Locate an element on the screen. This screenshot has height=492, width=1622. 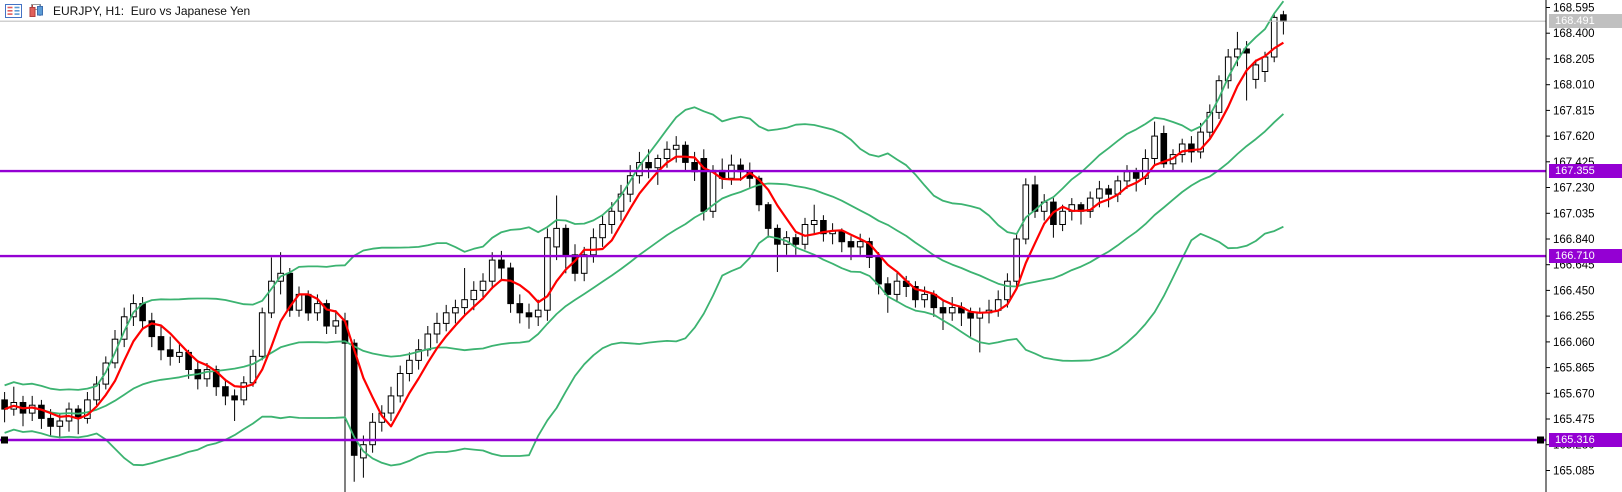
axis-tick-label: 166.255 is located at coordinates (1574, 317).